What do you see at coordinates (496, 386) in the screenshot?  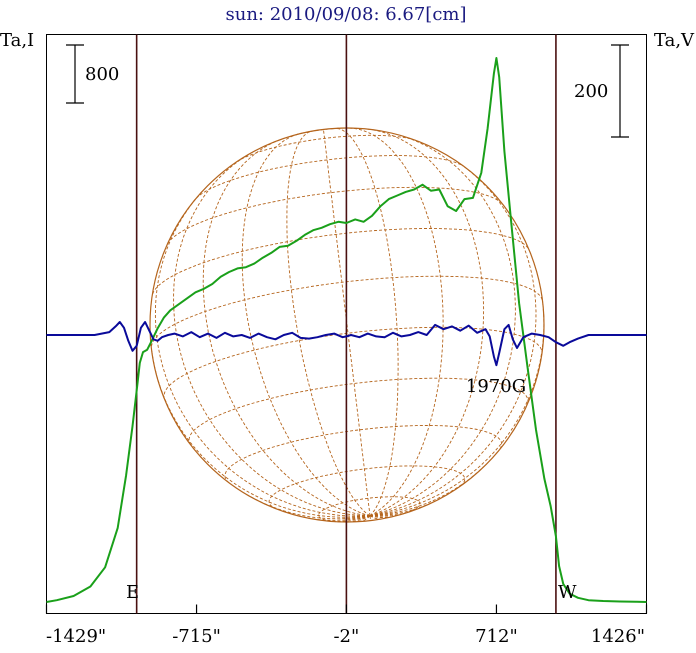 I see `active-region-annotation: 1970G` at bounding box center [496, 386].